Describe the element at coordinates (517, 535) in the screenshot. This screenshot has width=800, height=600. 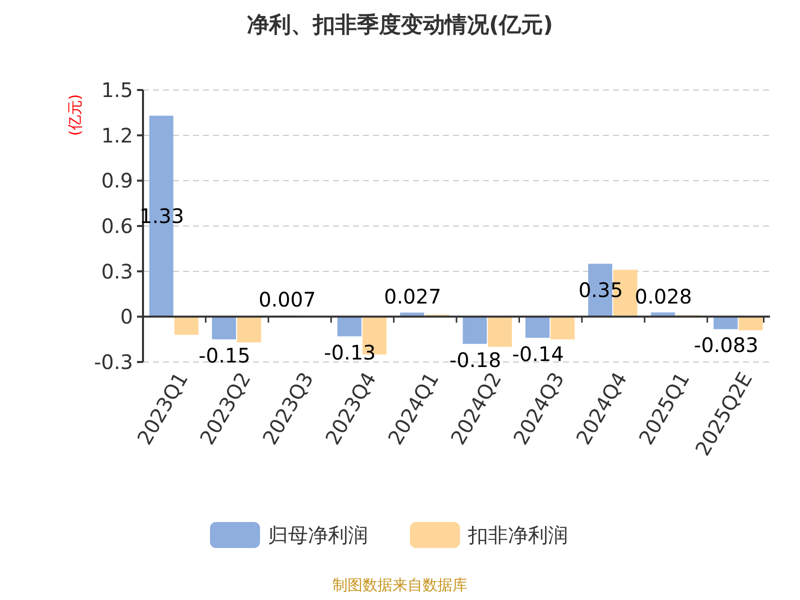
I see `legend-label: 扣非净利润` at that location.